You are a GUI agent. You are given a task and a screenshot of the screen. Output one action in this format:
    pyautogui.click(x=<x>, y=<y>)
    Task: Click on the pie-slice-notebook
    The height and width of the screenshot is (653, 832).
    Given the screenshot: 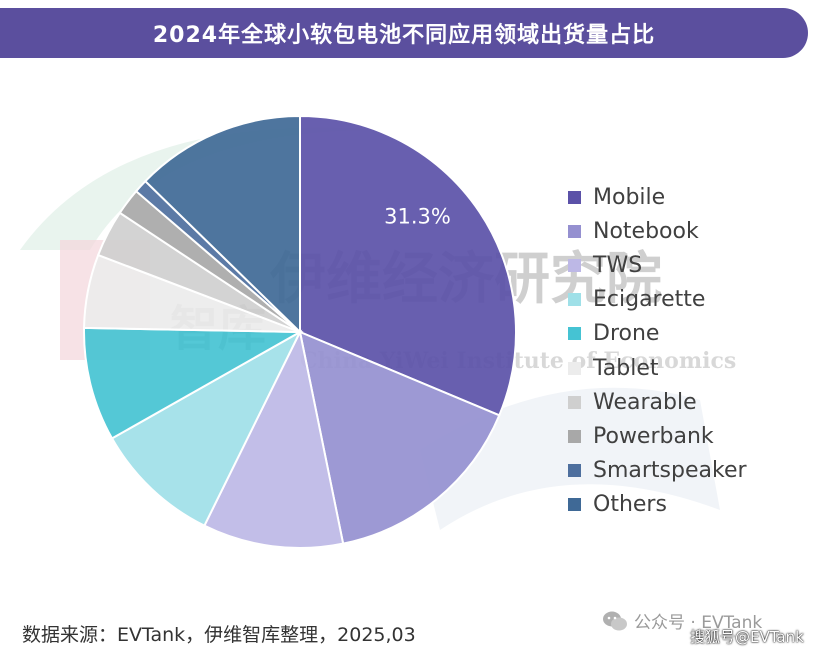 What is the action you would take?
    pyautogui.click(x=399, y=437)
    